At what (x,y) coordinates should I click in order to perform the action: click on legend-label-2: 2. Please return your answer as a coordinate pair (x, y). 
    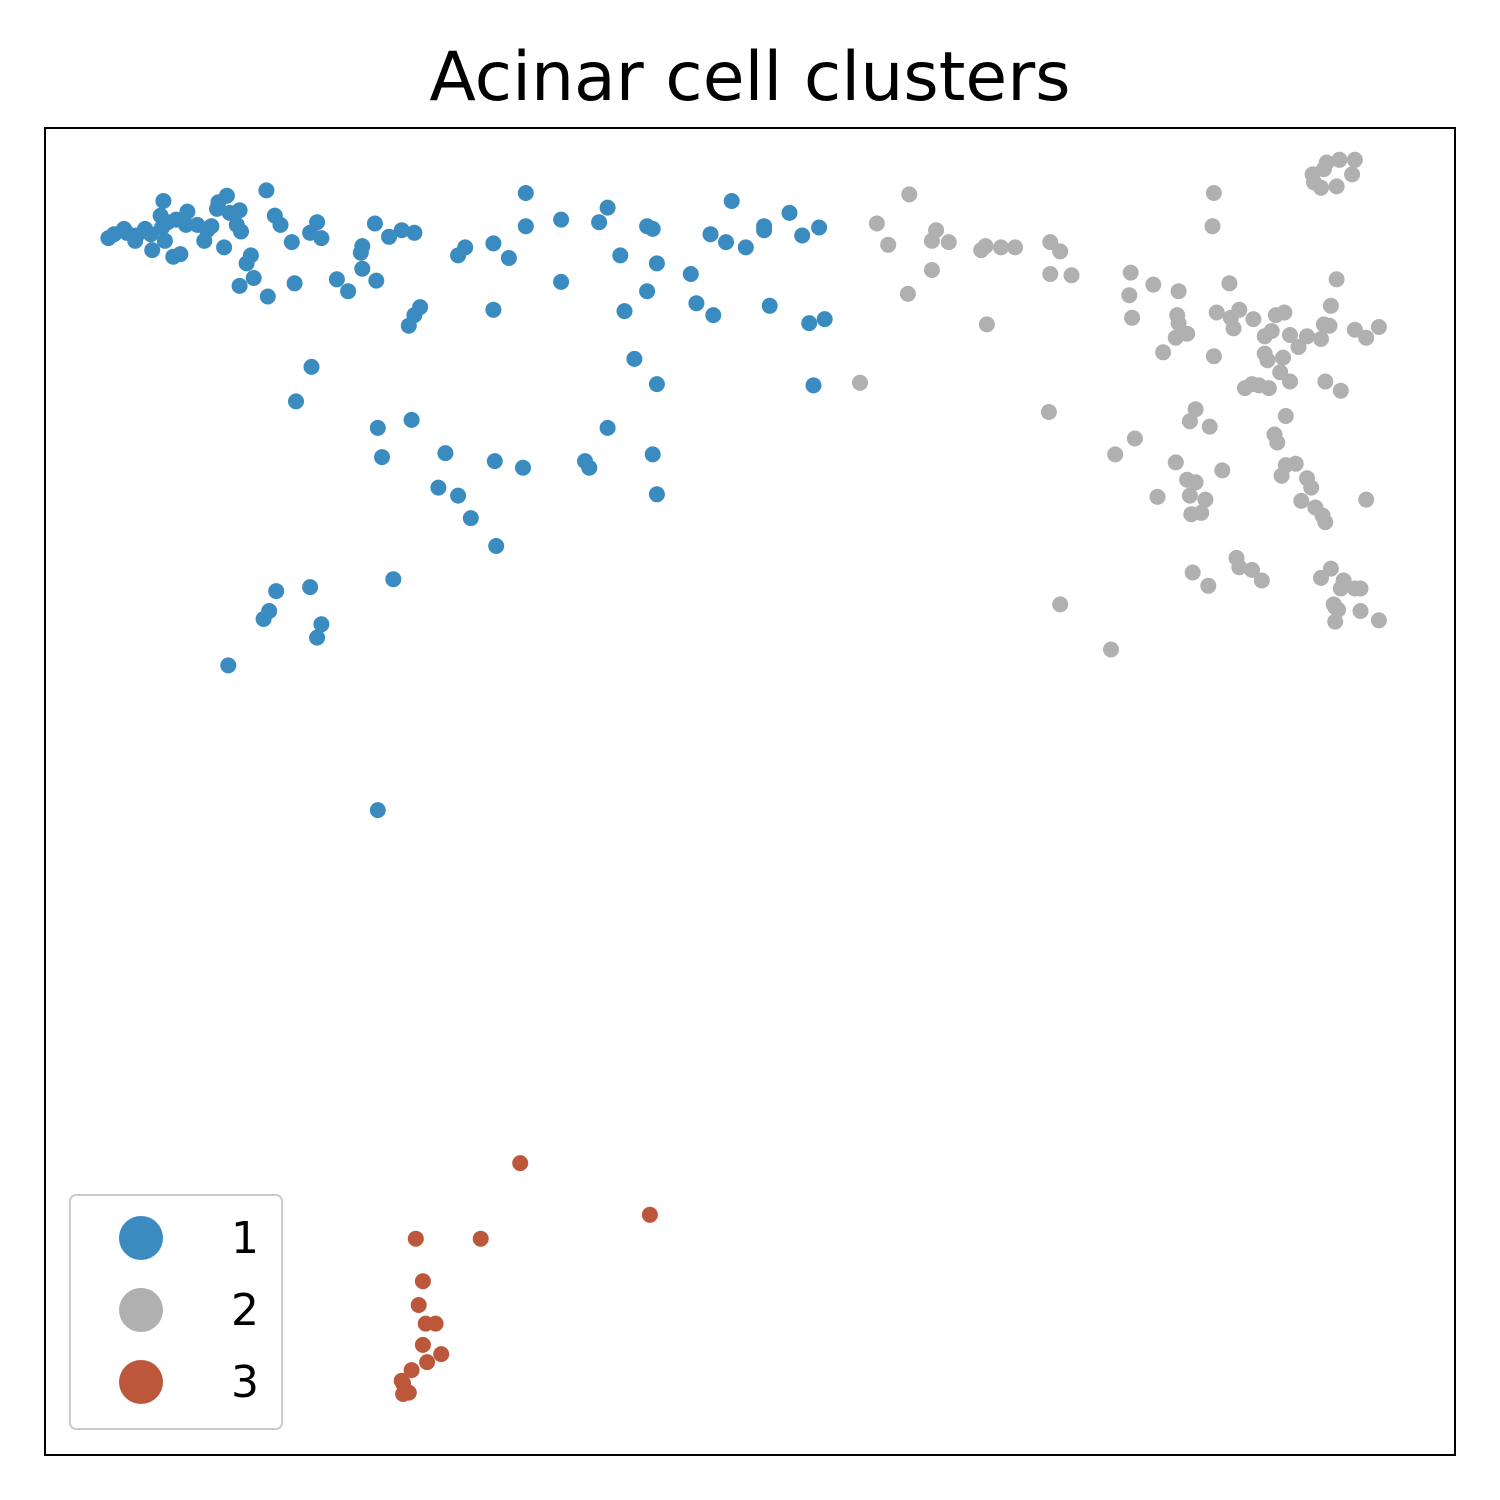
    Looking at the image, I should click on (245, 1310).